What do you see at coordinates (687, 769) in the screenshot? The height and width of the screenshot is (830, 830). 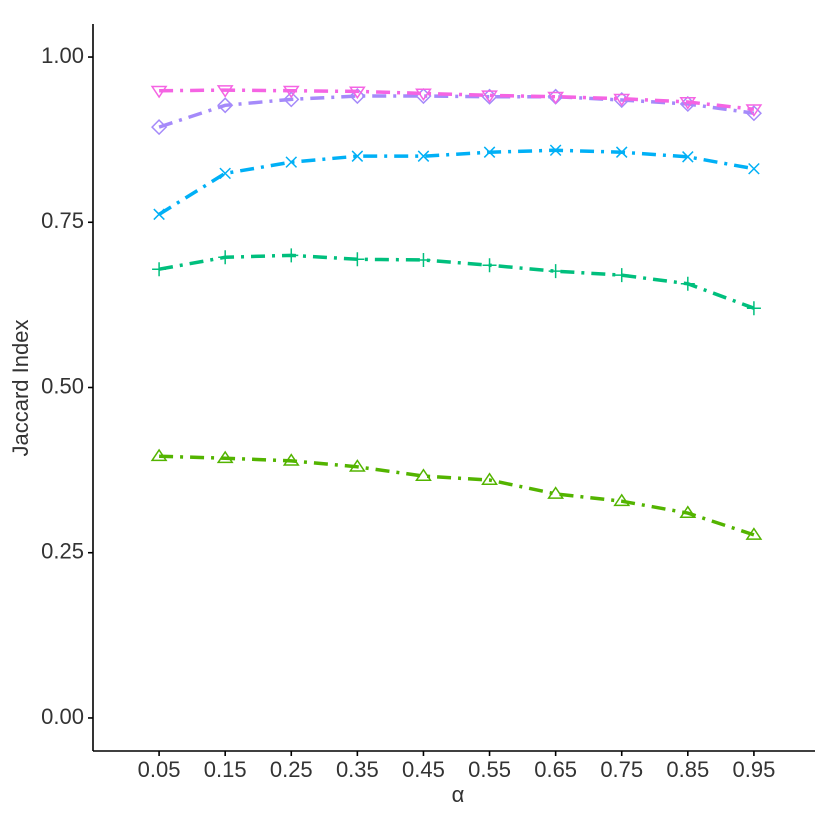 I see `x-tick-label: 0.85` at bounding box center [687, 769].